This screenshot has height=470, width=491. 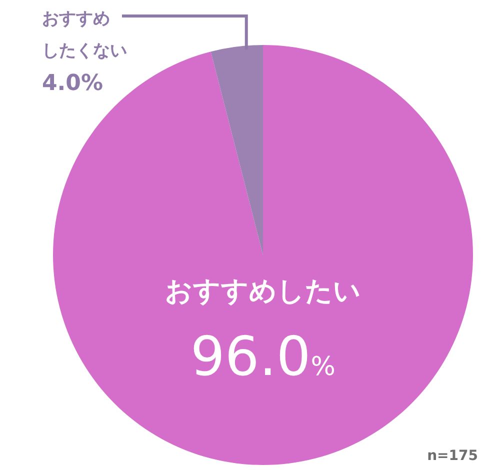 What do you see at coordinates (263, 356) in the screenshot?
I see `data-label: 96.0%` at bounding box center [263, 356].